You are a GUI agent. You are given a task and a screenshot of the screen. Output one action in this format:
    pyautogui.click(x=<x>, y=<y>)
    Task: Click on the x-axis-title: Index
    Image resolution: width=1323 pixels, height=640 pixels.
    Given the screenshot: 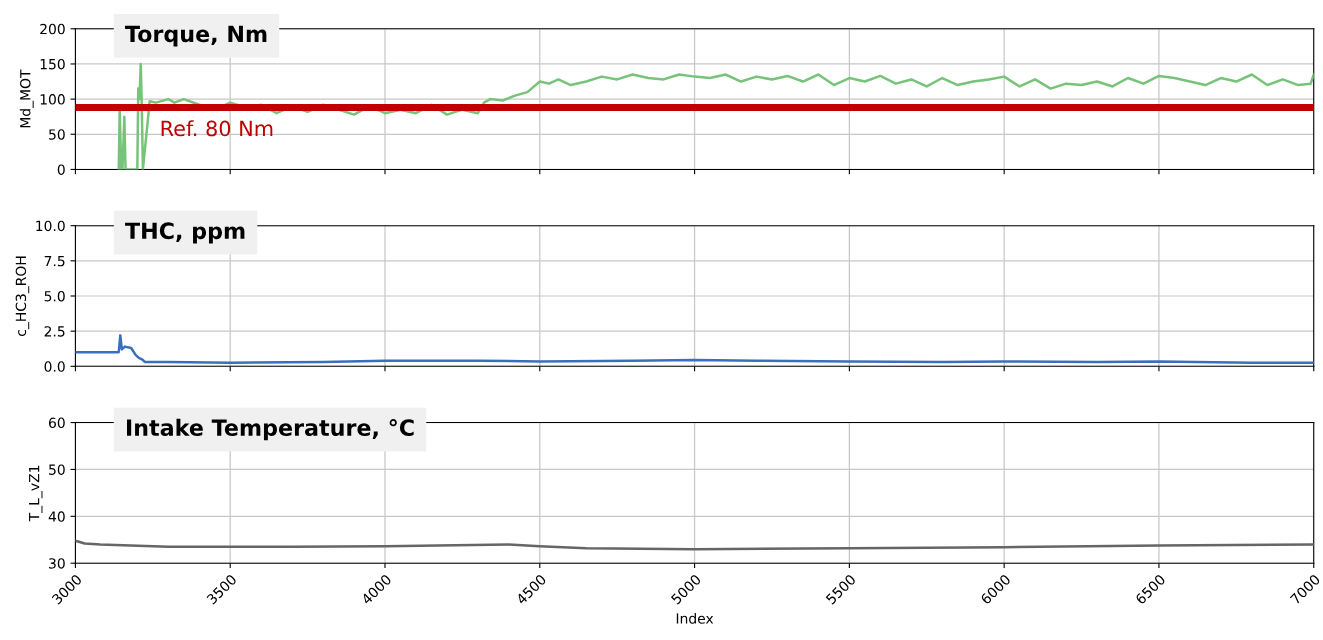 What is the action you would take?
    pyautogui.click(x=695, y=618)
    